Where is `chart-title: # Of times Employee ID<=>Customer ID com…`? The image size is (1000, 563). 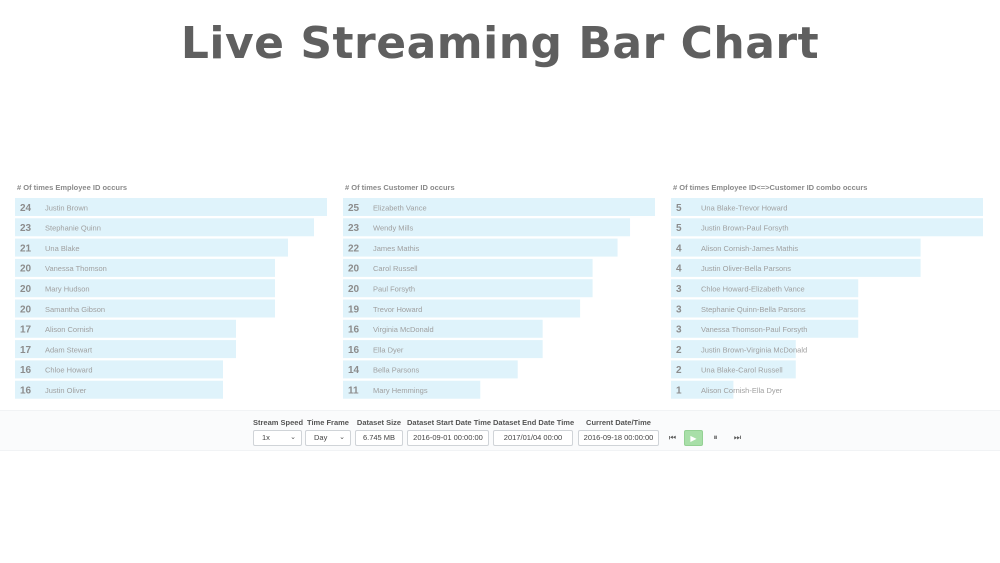 chart-title: # Of times Employee ID<=>Customer ID com… is located at coordinates (770, 187).